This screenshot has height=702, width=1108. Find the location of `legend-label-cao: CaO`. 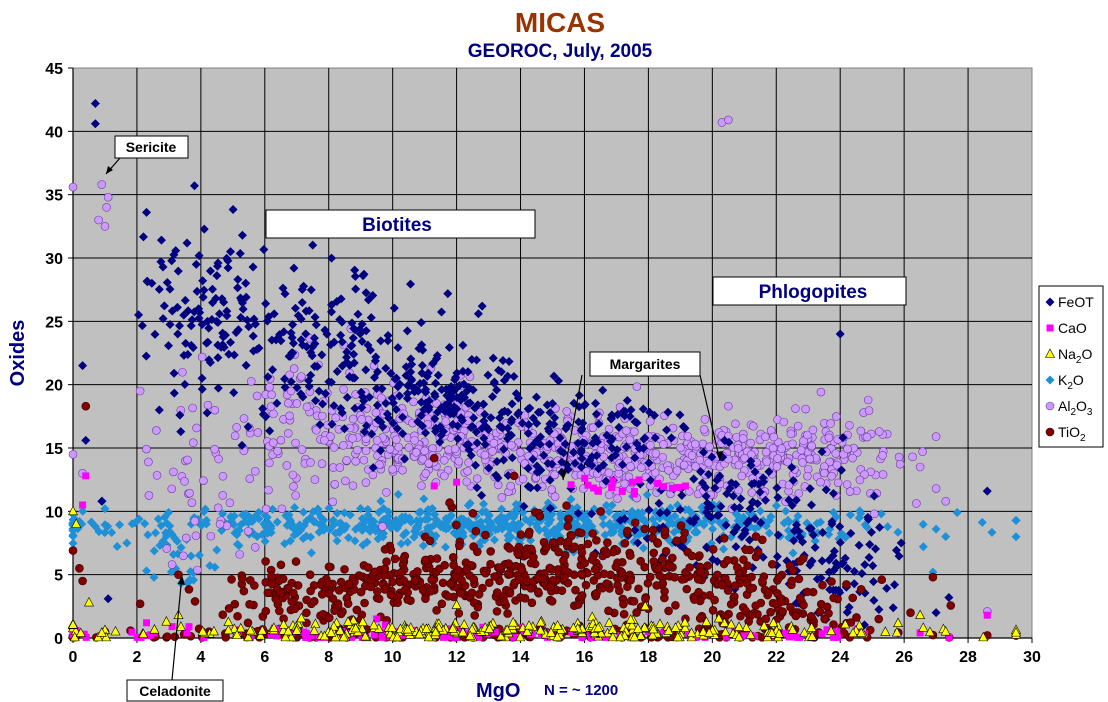

legend-label-cao: CaO is located at coordinates (1072, 328).